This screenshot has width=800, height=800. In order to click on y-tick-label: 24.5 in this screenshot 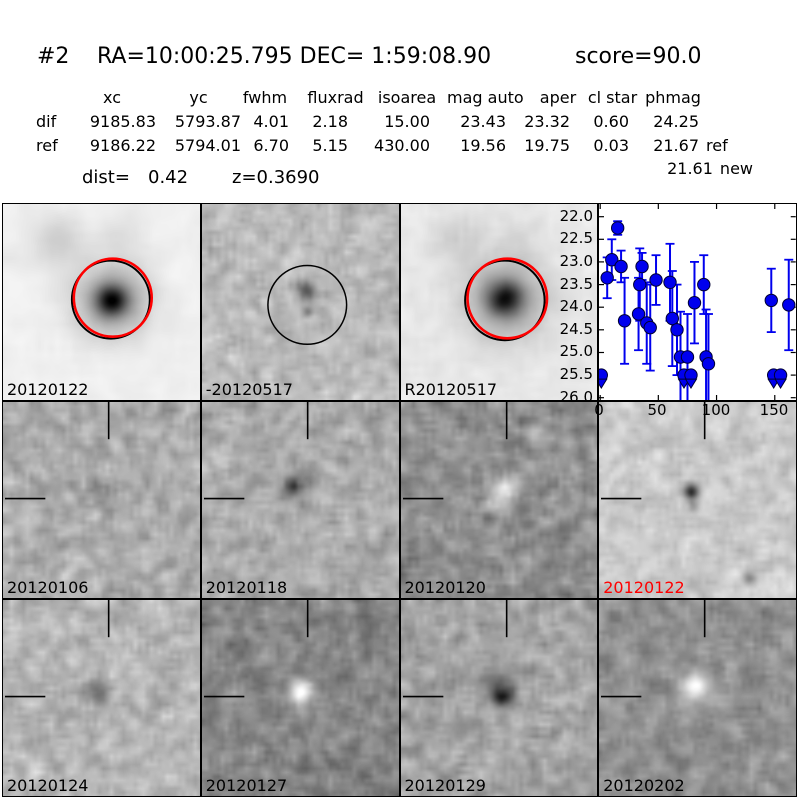, I will do `click(576, 329)`.